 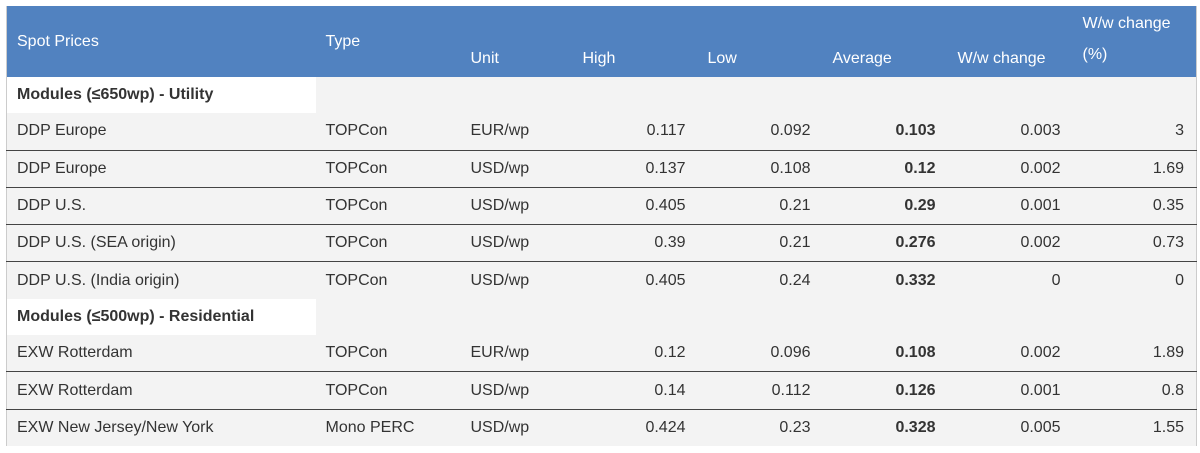 What do you see at coordinates (885, 427) in the screenshot?
I see `cell: 0.328` at bounding box center [885, 427].